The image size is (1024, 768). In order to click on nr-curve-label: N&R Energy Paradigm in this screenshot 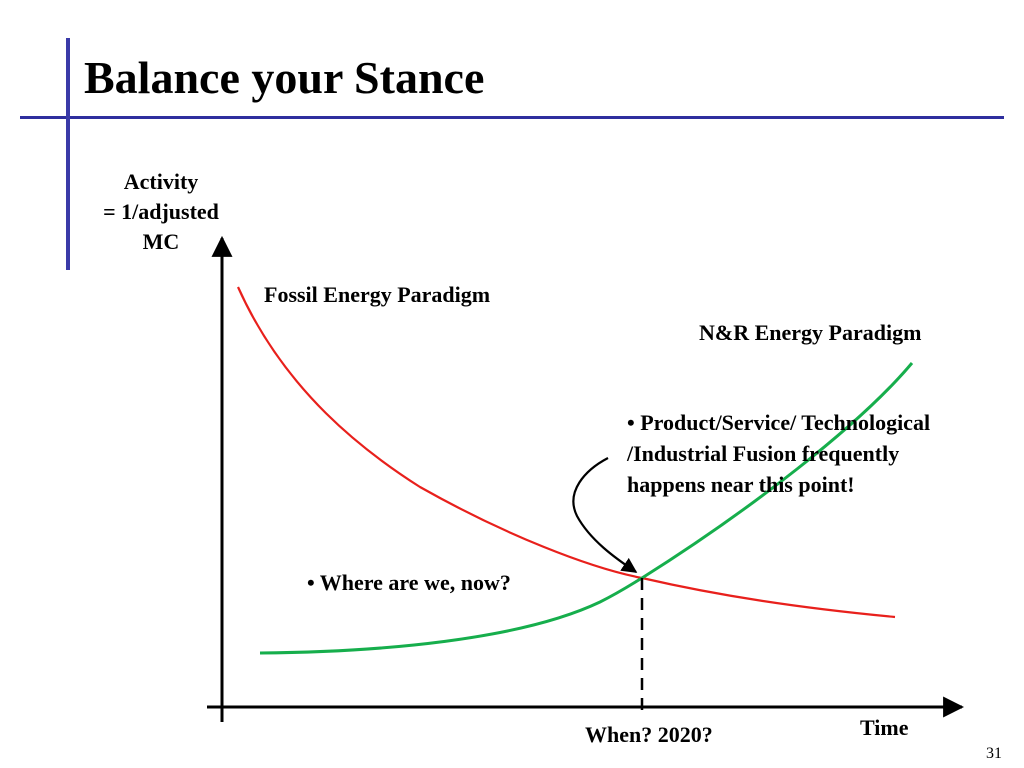, I will do `click(810, 332)`.